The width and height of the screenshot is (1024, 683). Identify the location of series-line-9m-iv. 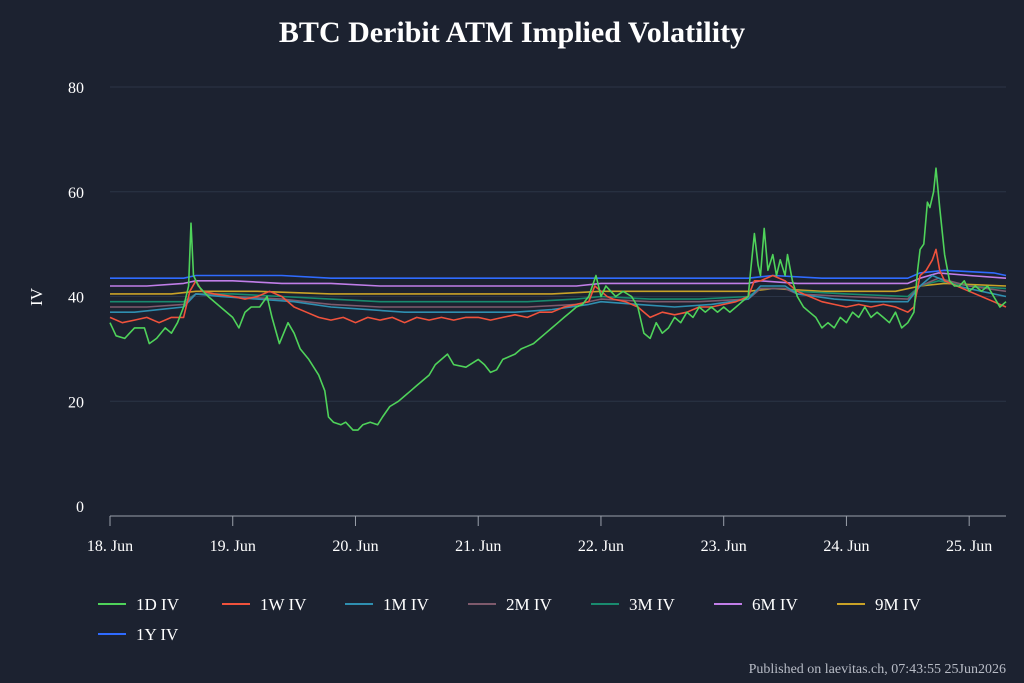
(558, 288).